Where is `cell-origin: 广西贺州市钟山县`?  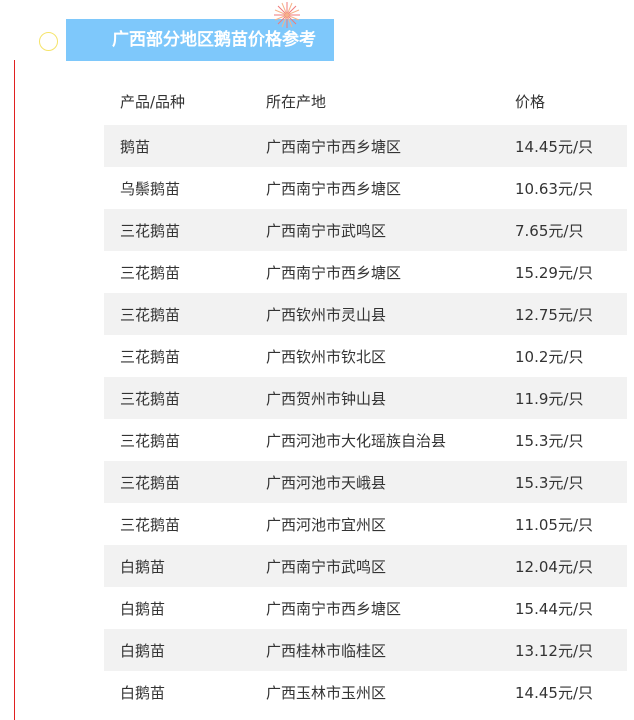
cell-origin: 广西贺州市钟山县 is located at coordinates (390, 398).